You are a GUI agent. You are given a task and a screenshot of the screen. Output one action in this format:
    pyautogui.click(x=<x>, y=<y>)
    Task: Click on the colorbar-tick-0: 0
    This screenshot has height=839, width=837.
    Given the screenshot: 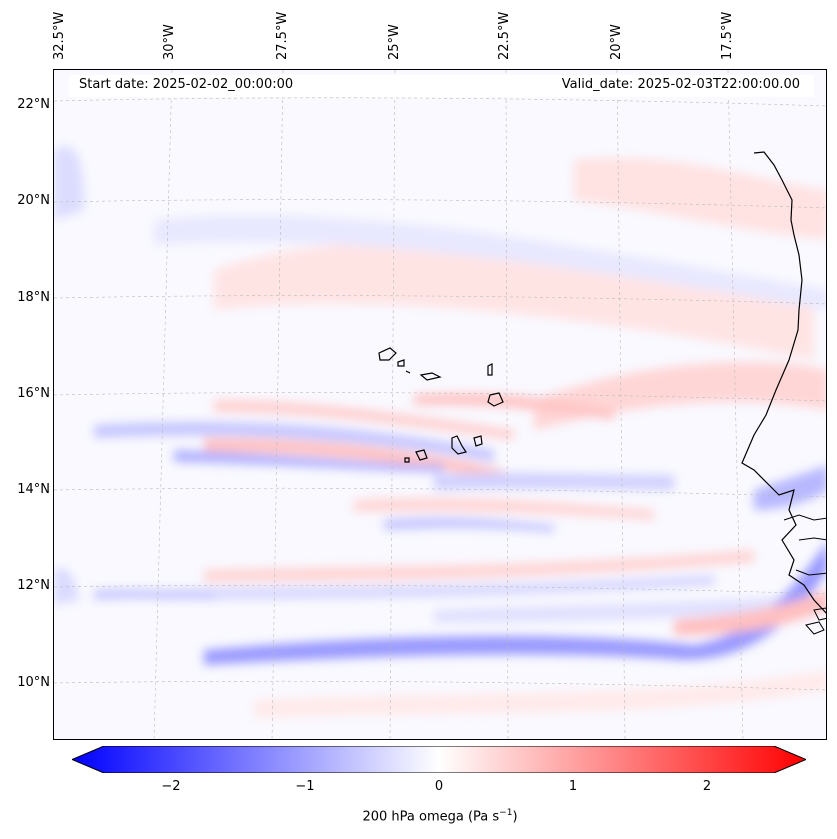 What is the action you would take?
    pyautogui.click(x=439, y=786)
    